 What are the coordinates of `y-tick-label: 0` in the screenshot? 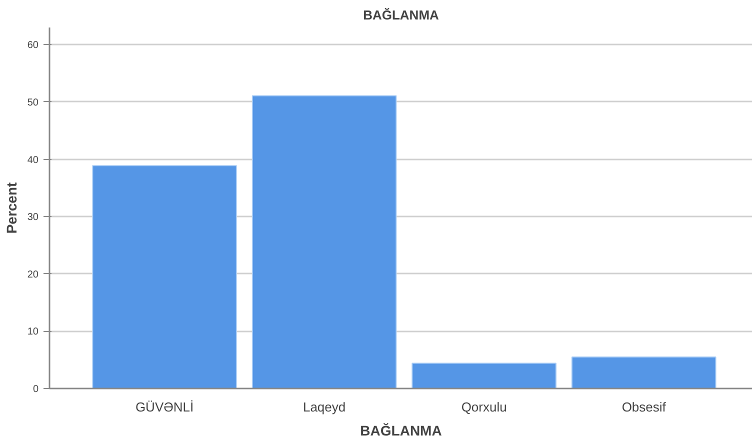 It's located at (35, 389).